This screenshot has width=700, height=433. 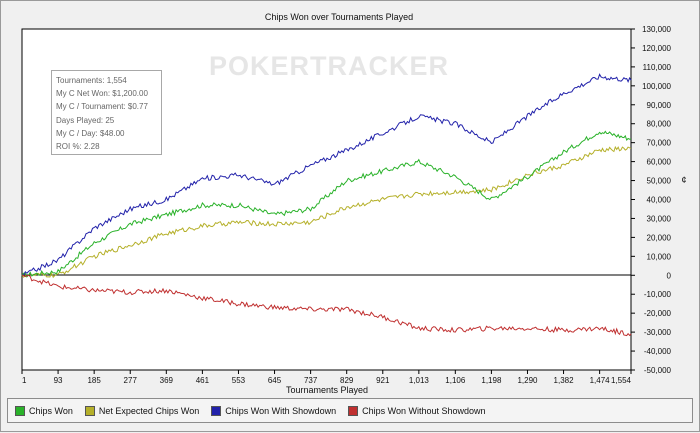 I want to click on x-tick-label: 737, so click(x=311, y=380).